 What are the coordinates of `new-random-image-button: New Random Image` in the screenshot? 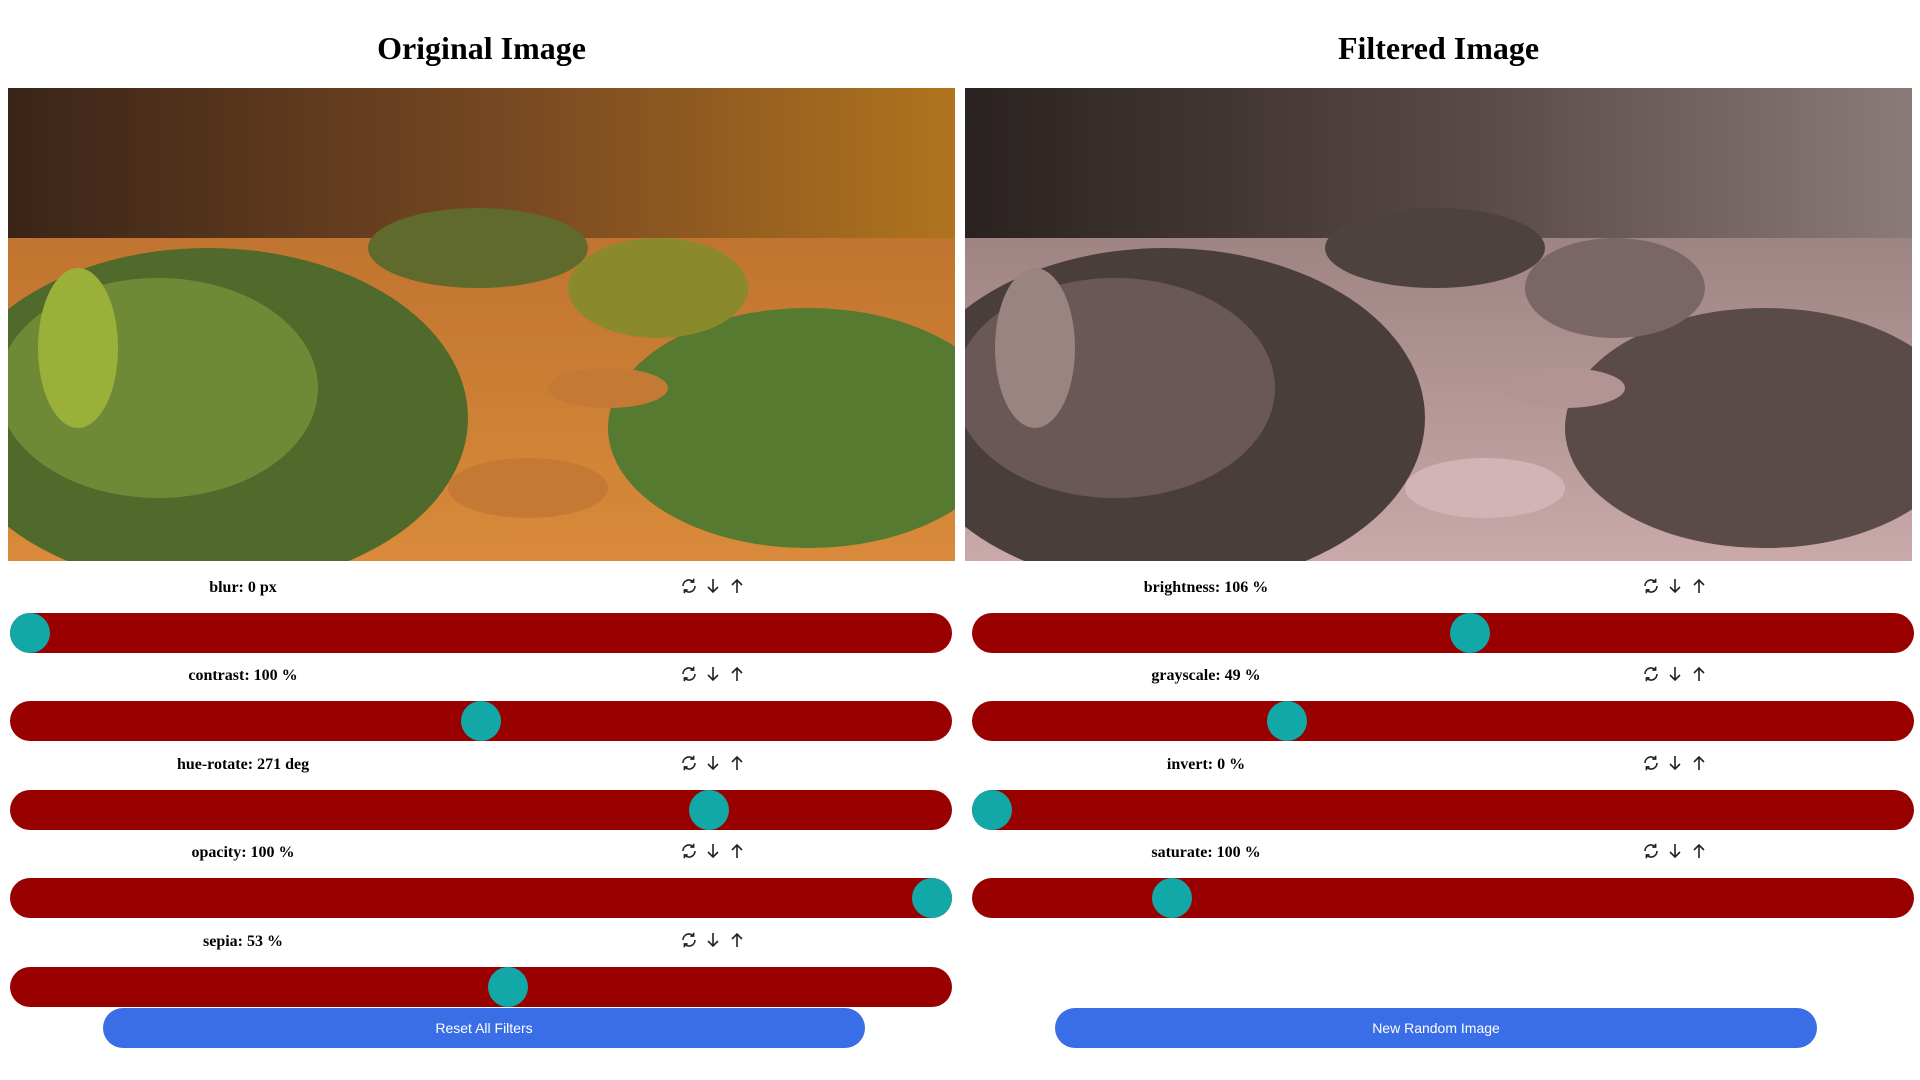 It's located at (1436, 1028).